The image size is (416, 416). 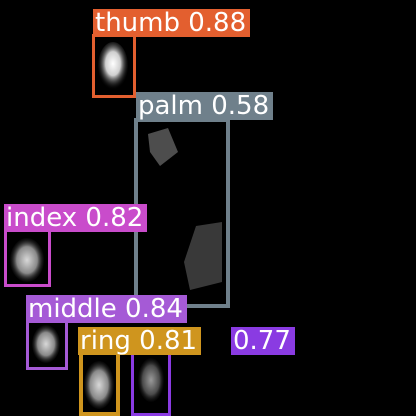 What do you see at coordinates (205, 106) in the screenshot?
I see `palm-label: palm 0.58` at bounding box center [205, 106].